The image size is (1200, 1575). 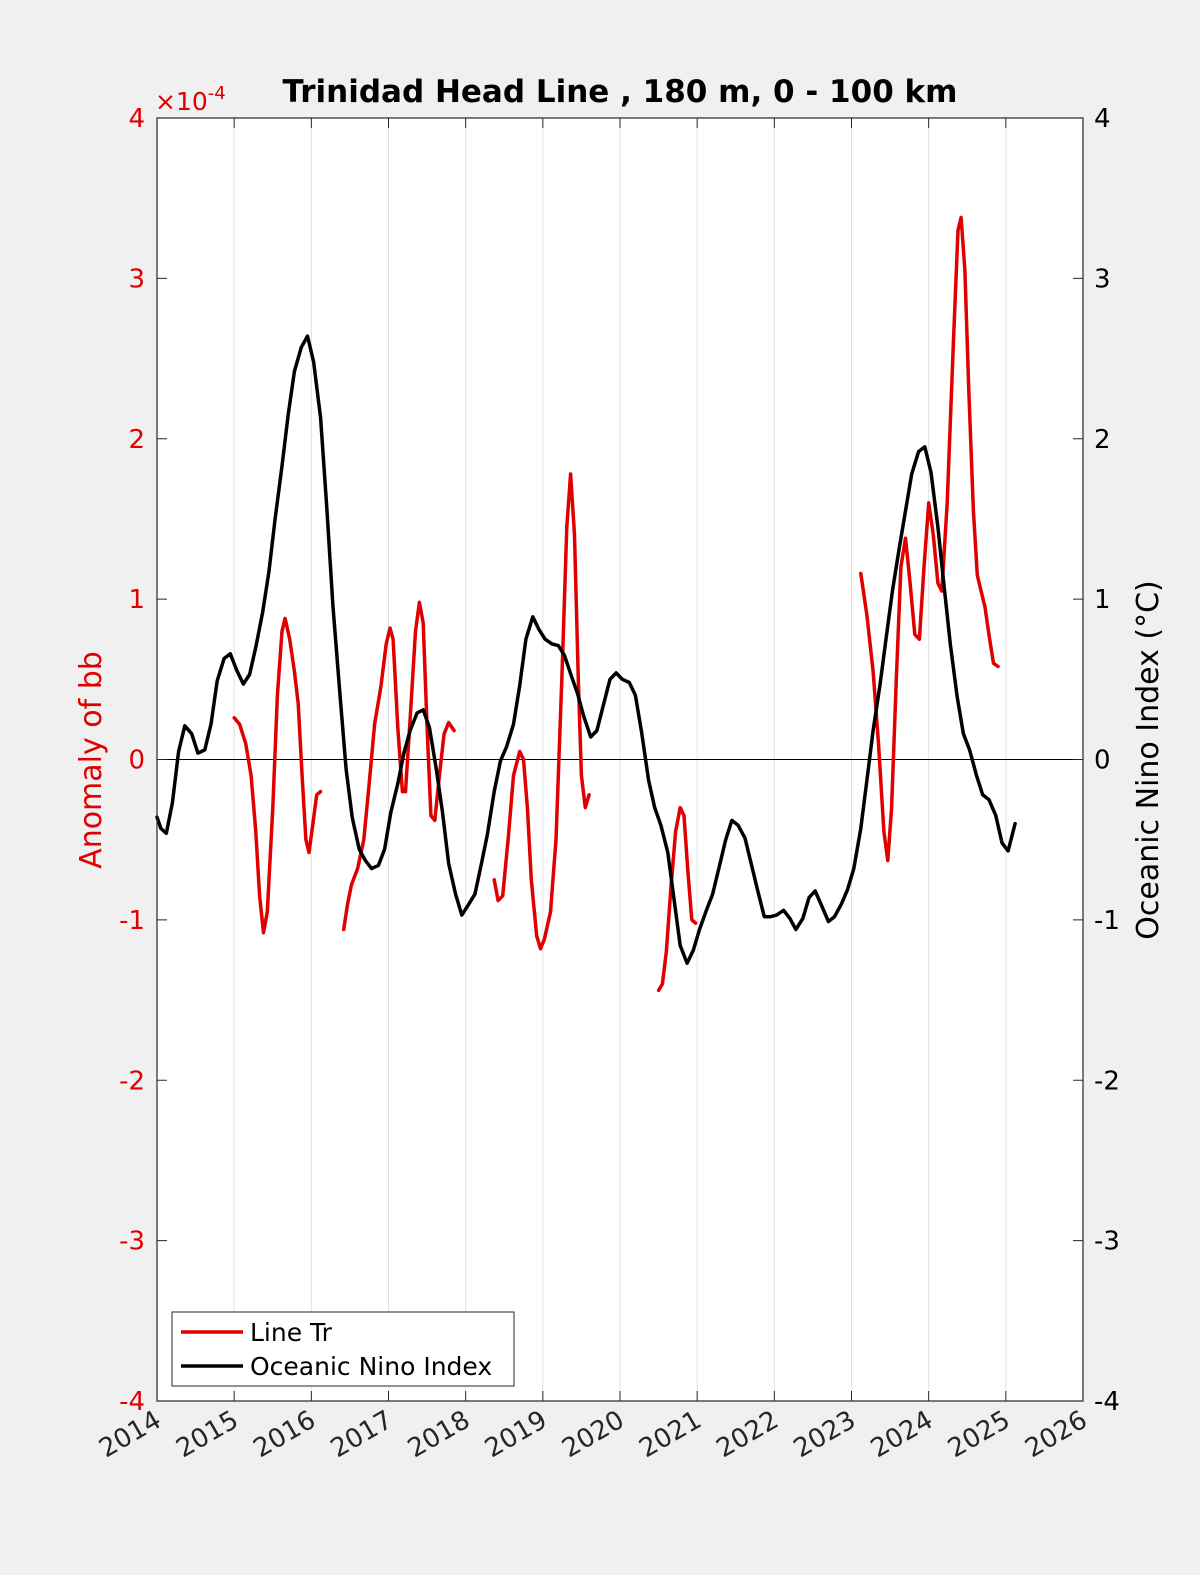 I want to click on left-y-tick-label: -4, so click(x=132, y=1402).